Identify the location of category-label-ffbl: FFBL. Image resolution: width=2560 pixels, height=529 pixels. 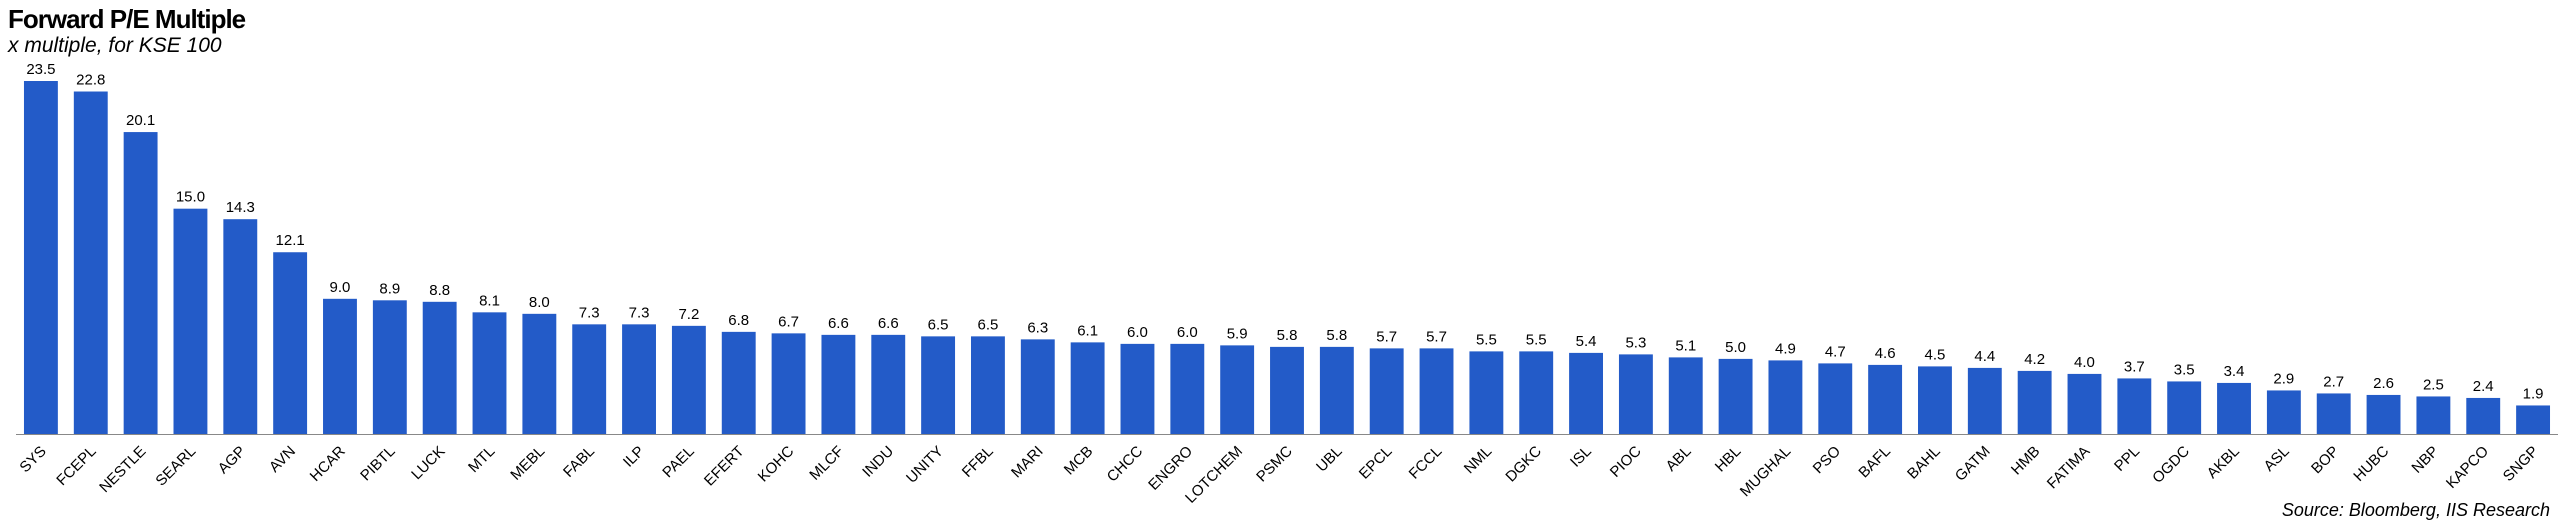
(978, 462).